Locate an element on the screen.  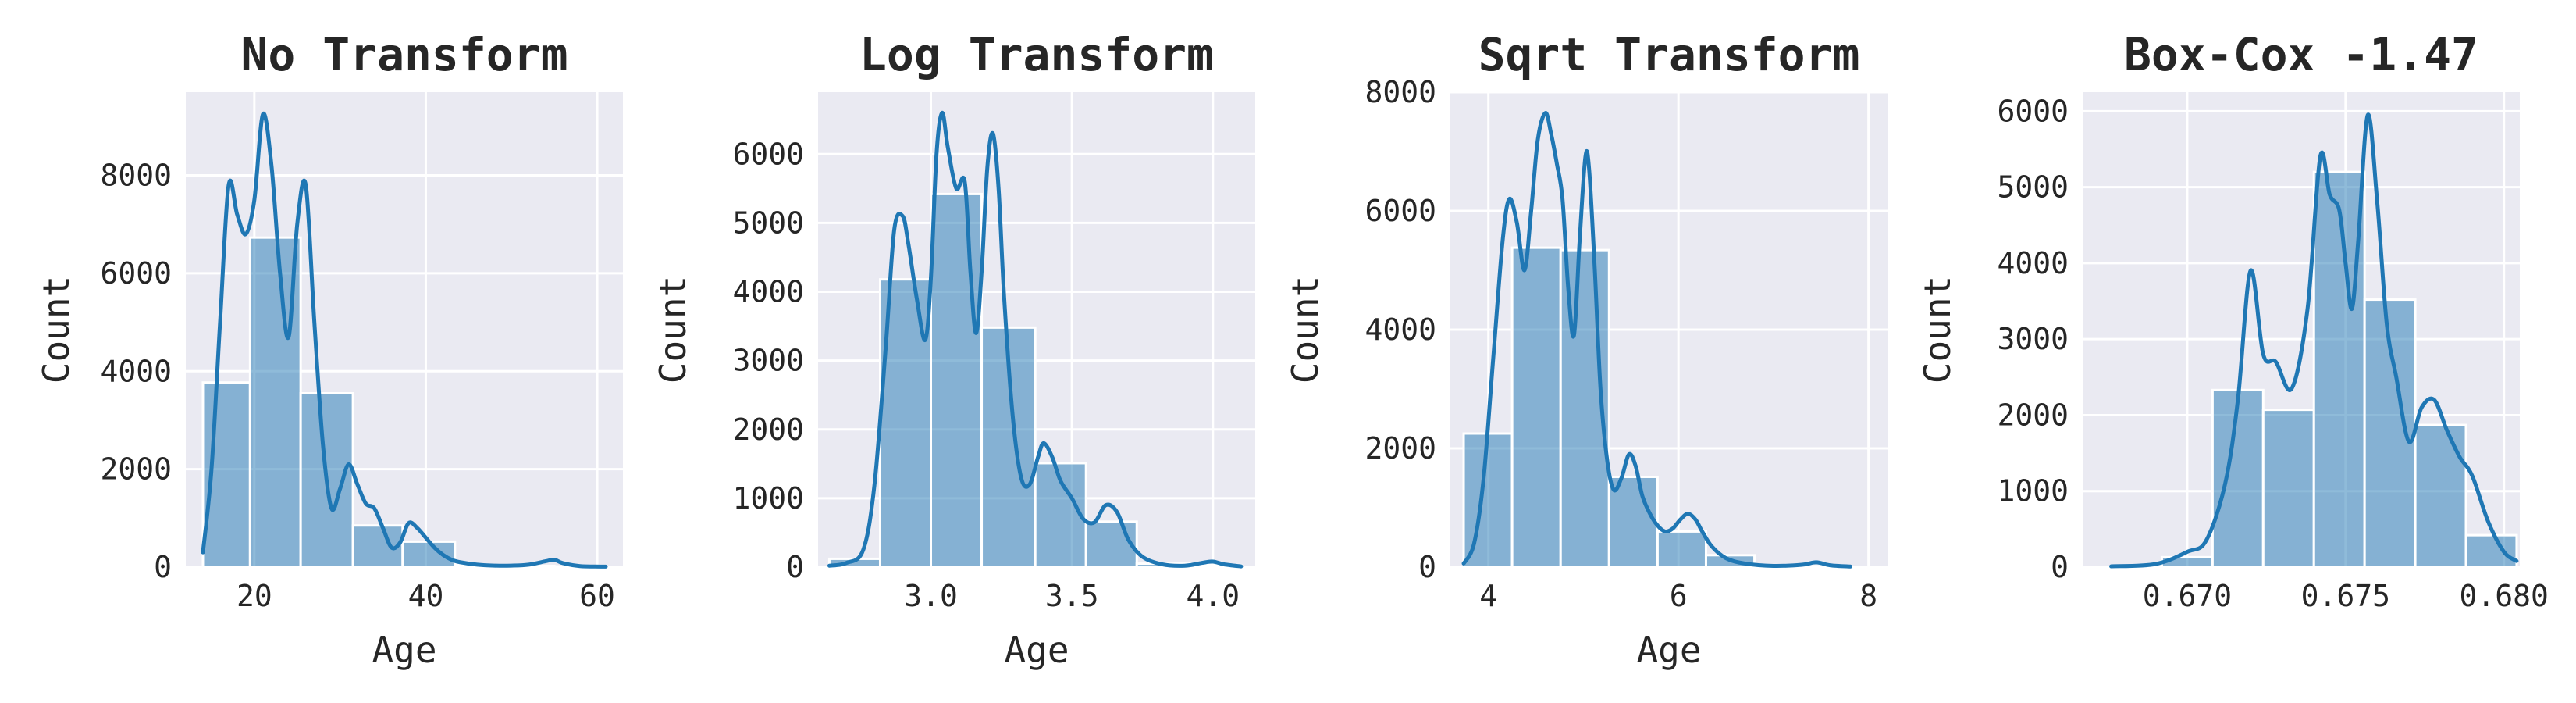
x-tick-label: 0.680 is located at coordinates (2504, 596).